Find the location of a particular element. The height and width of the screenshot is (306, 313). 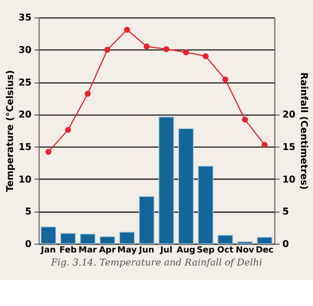

y2-tick-label: 15 is located at coordinates (289, 148).